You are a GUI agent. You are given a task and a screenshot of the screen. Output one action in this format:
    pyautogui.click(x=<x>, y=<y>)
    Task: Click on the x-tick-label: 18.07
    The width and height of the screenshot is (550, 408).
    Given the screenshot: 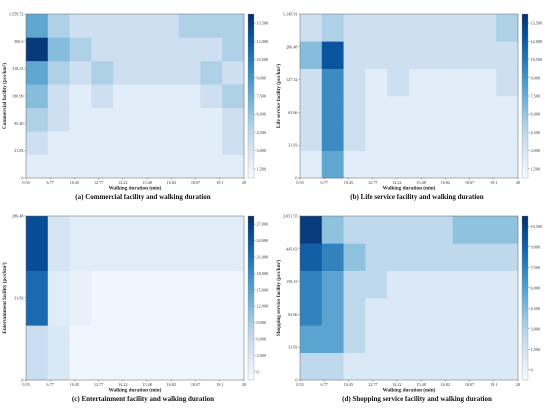 What is the action you would take?
    pyautogui.click(x=195, y=384)
    